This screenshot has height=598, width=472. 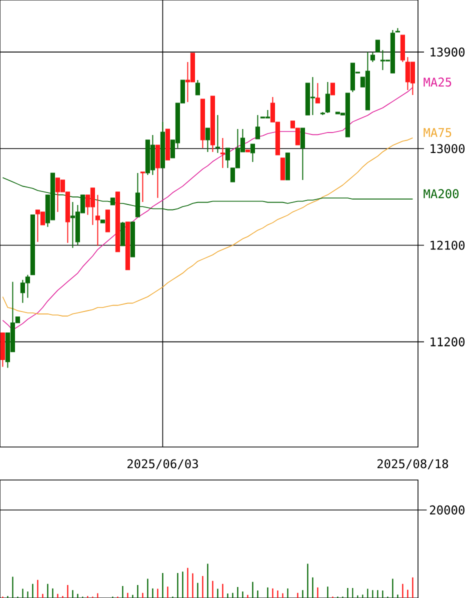 I want to click on series-label: MA25, so click(x=438, y=82).